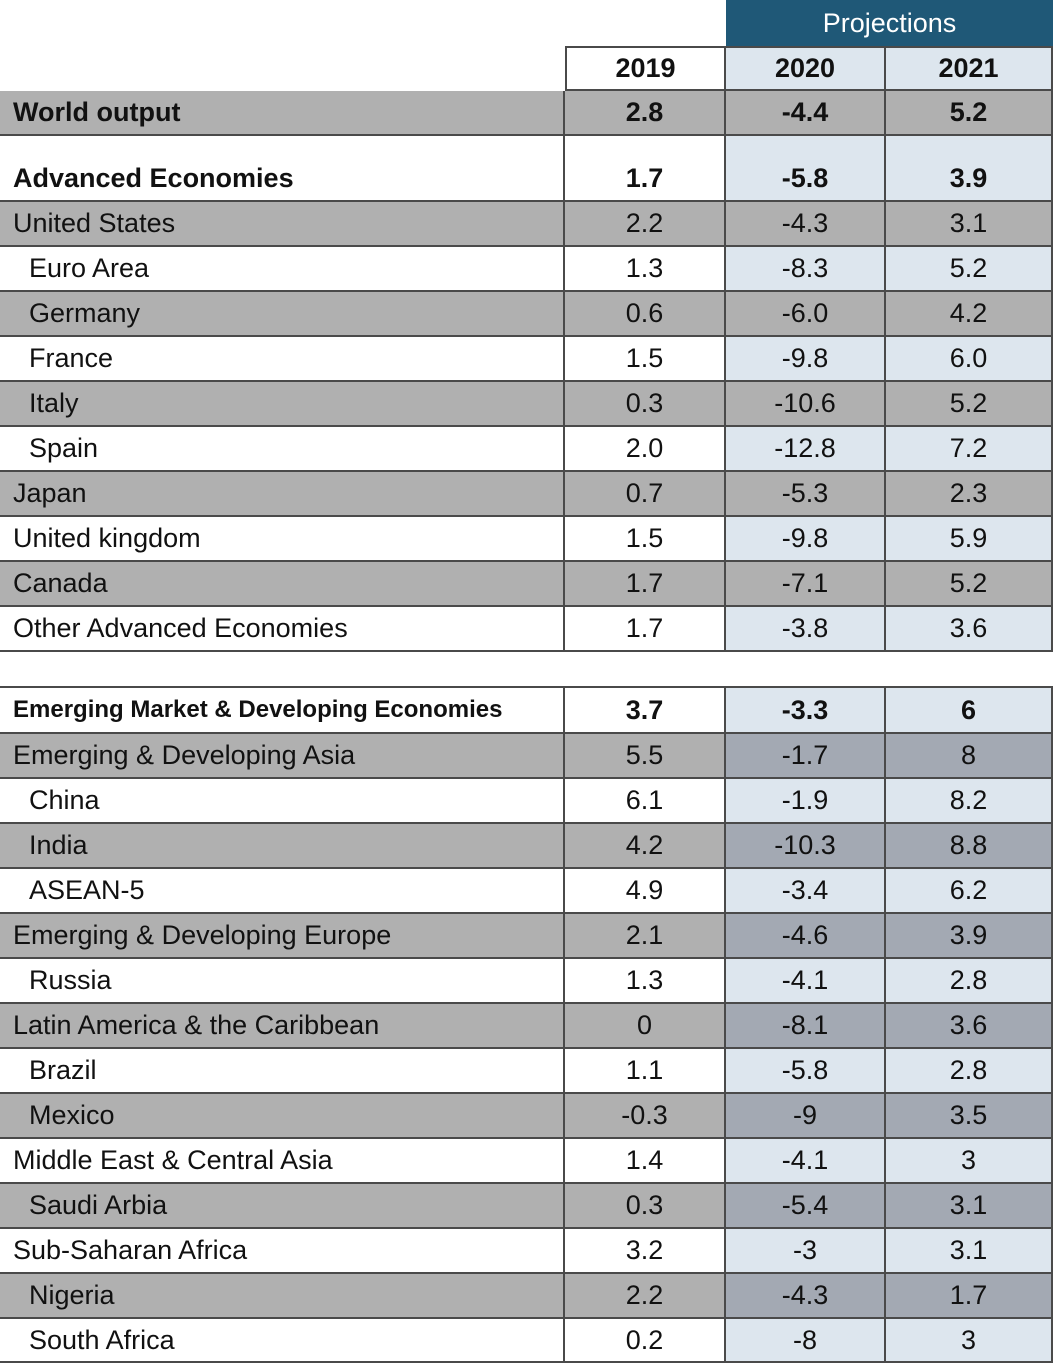 The width and height of the screenshot is (1053, 1363). I want to click on value-cell: 2.0, so click(645, 449).